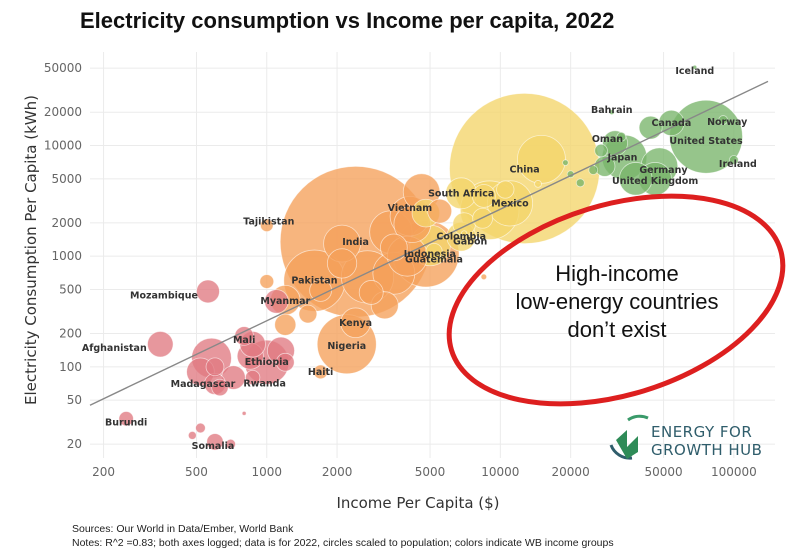 The width and height of the screenshot is (800, 553). Describe the element at coordinates (208, 291) in the screenshot. I see `bubble-mozambique` at that location.